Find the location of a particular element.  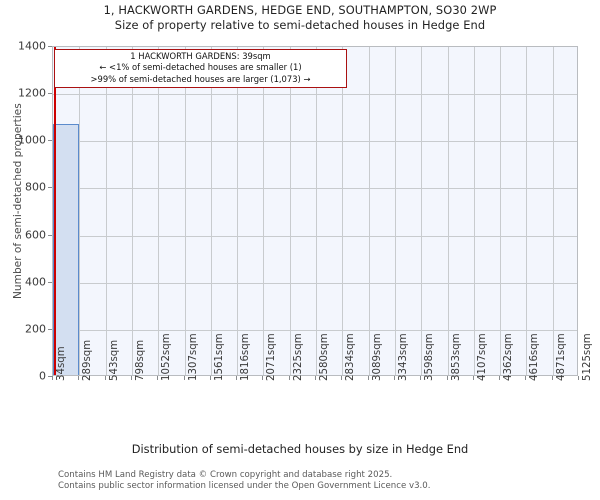

property-size-marker is located at coordinates (54, 211).